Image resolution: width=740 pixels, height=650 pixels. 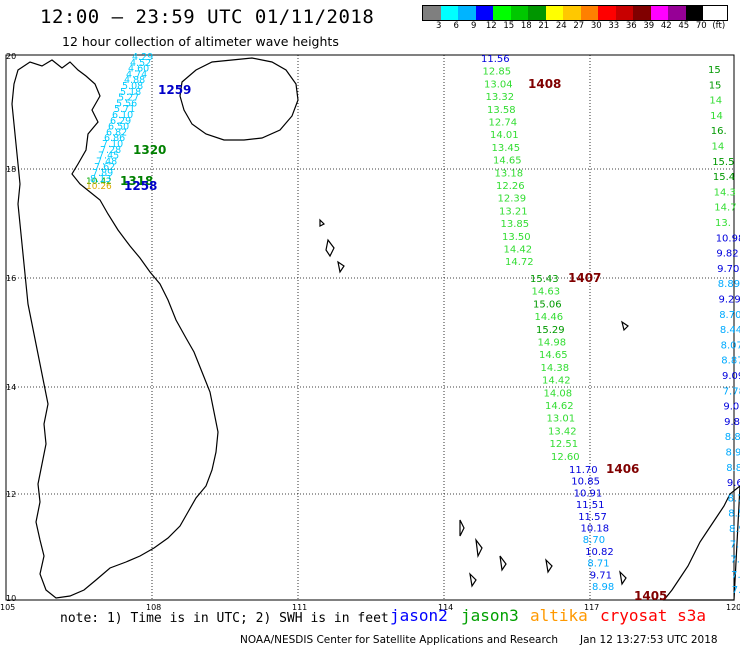 What do you see at coordinates (631, 26) in the screenshot?
I see `scale-label-11: 36` at bounding box center [631, 26].